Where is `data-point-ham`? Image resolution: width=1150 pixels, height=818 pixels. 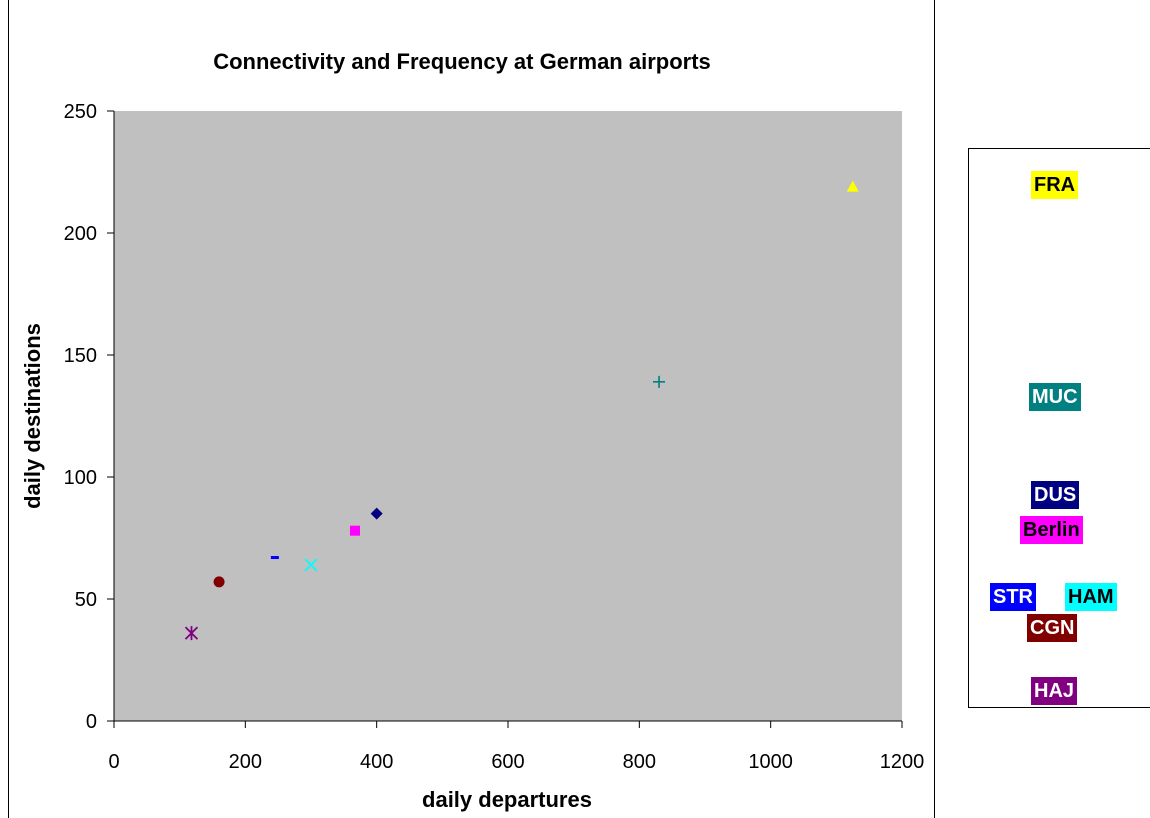
data-point-ham is located at coordinates (311, 565).